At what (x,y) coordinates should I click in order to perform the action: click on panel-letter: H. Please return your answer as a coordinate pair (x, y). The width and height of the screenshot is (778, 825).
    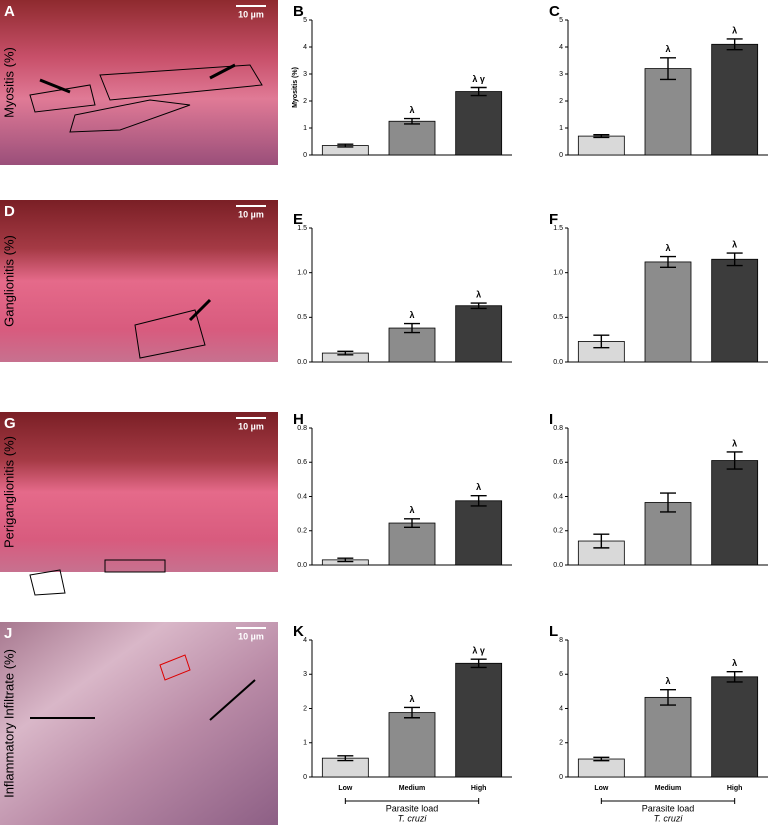
    Looking at the image, I should click on (298, 419).